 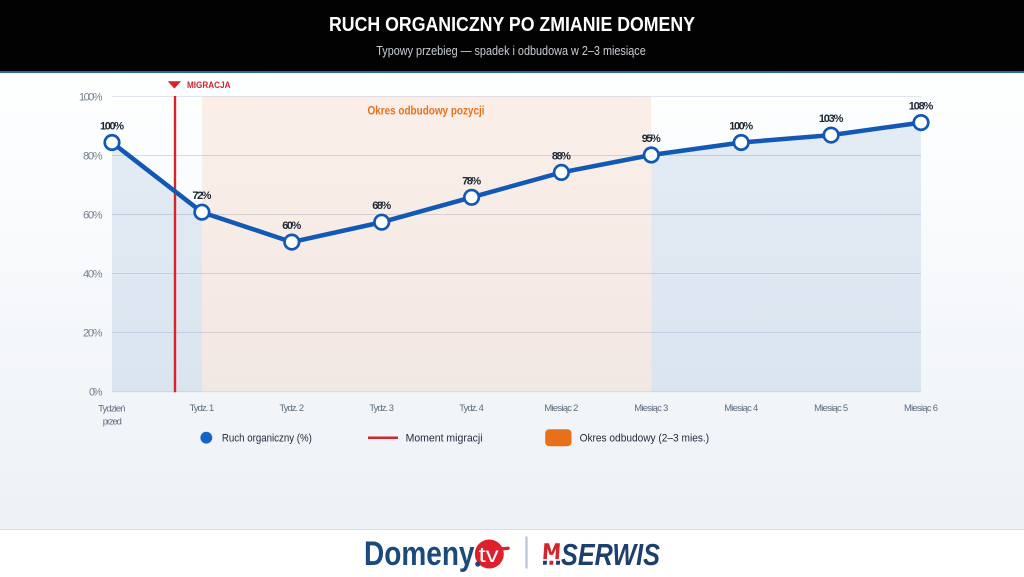 What do you see at coordinates (93, 274) in the screenshot?
I see `svg-text: 40%` at bounding box center [93, 274].